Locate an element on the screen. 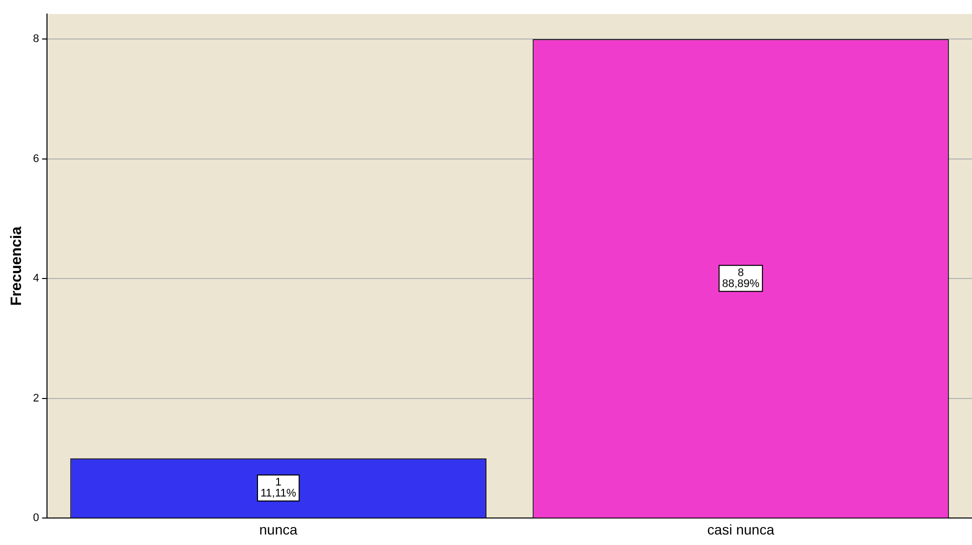 This screenshot has width=972, height=545. x-tick-label: nunca is located at coordinates (278, 529).